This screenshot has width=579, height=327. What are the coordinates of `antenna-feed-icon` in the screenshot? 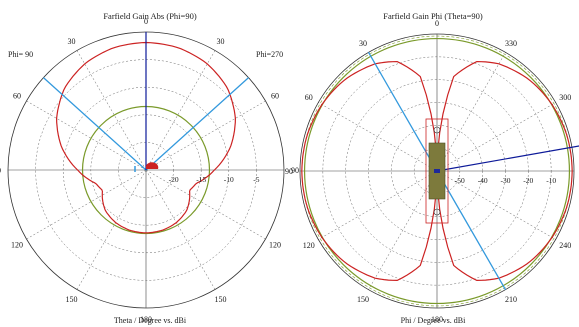 It's located at (437, 171).